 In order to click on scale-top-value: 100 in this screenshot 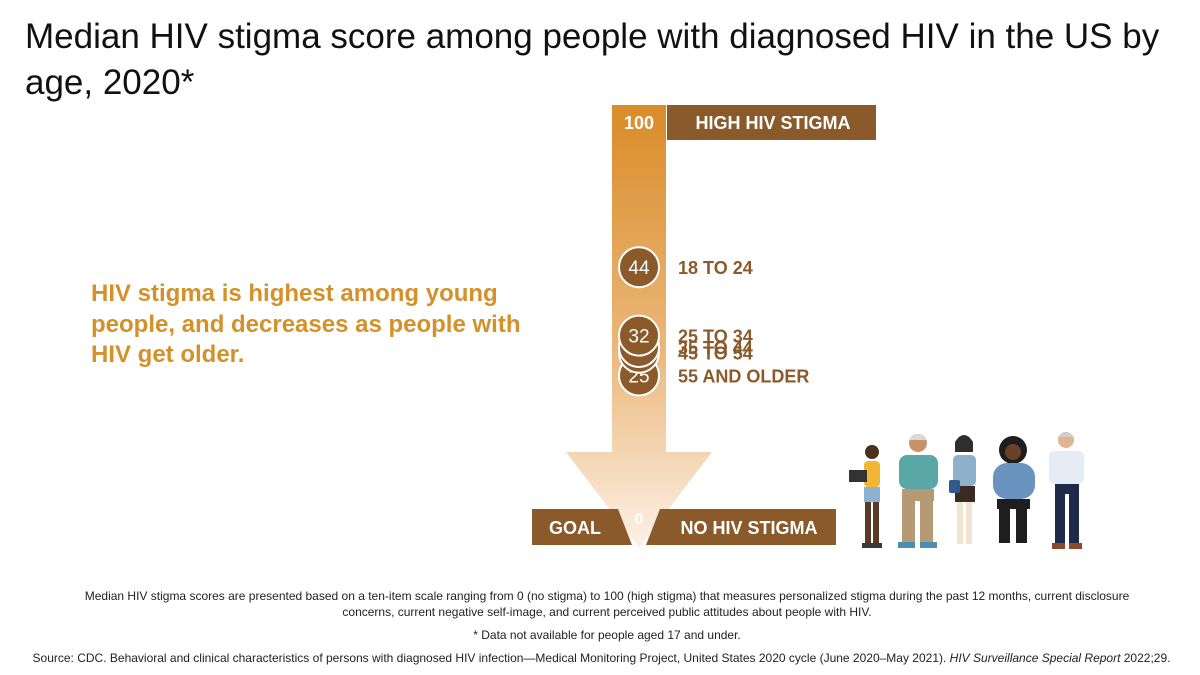, I will do `click(639, 123)`.